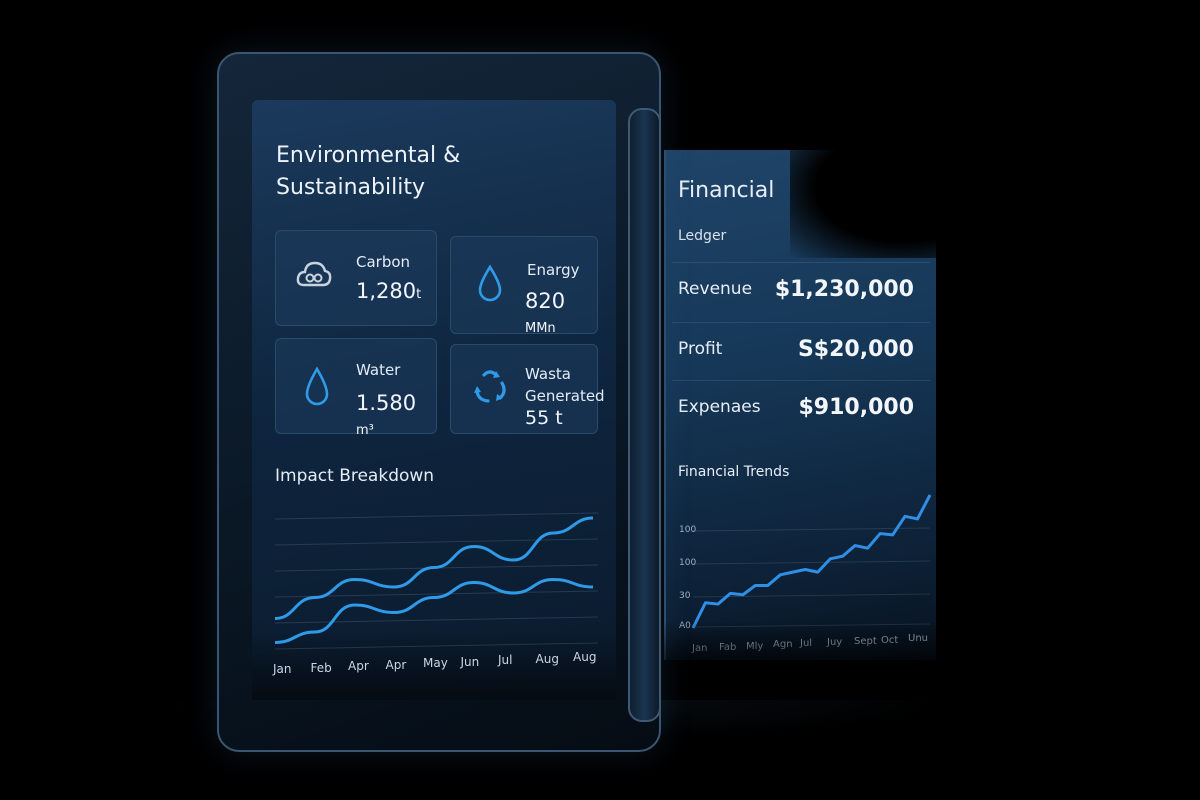 The height and width of the screenshot is (800, 1200). Describe the element at coordinates (282, 669) in the screenshot. I see `x-tick-label: Jan` at that location.